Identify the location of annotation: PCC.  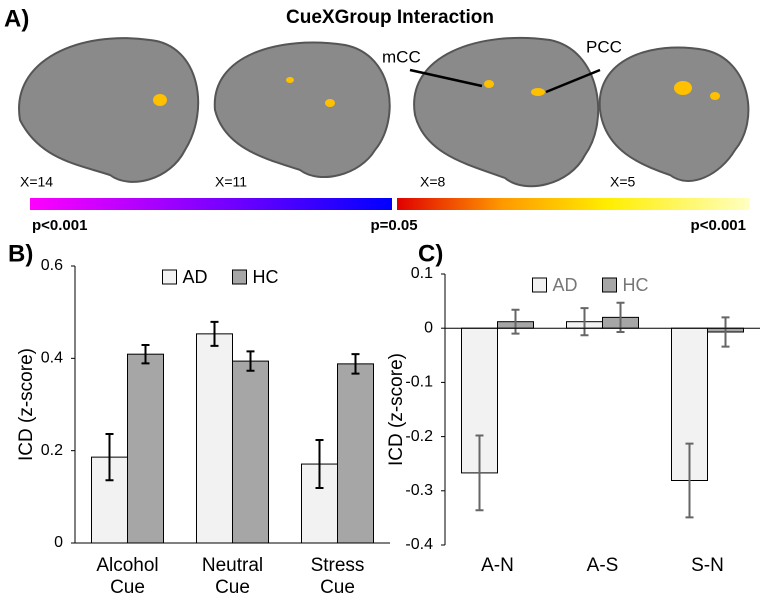
(604, 46).